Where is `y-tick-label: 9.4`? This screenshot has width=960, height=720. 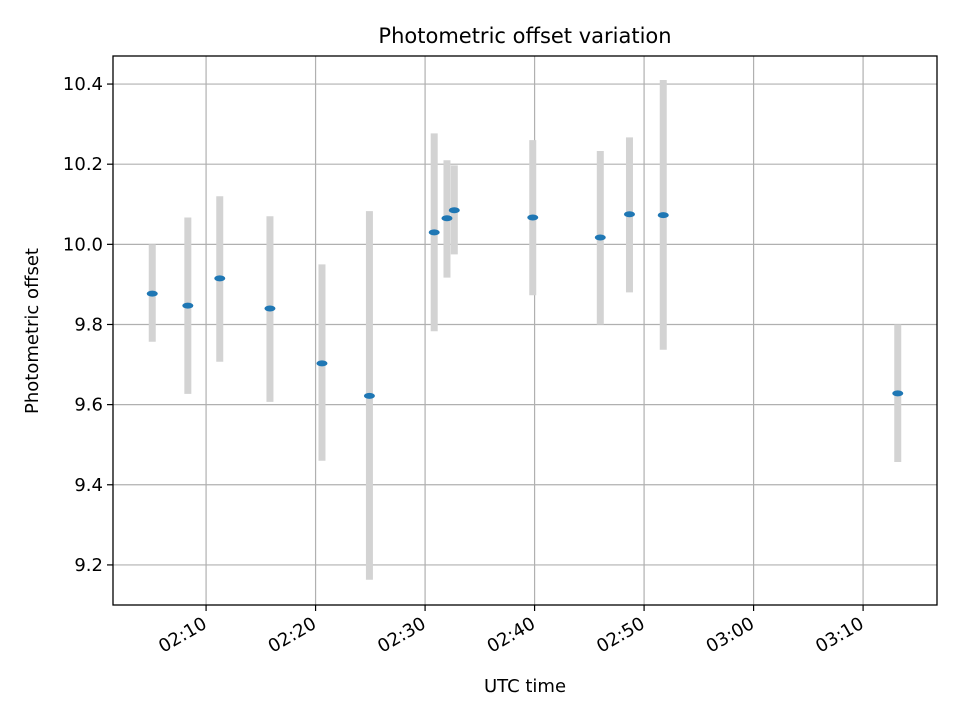 y-tick-label: 9.4 is located at coordinates (88, 485).